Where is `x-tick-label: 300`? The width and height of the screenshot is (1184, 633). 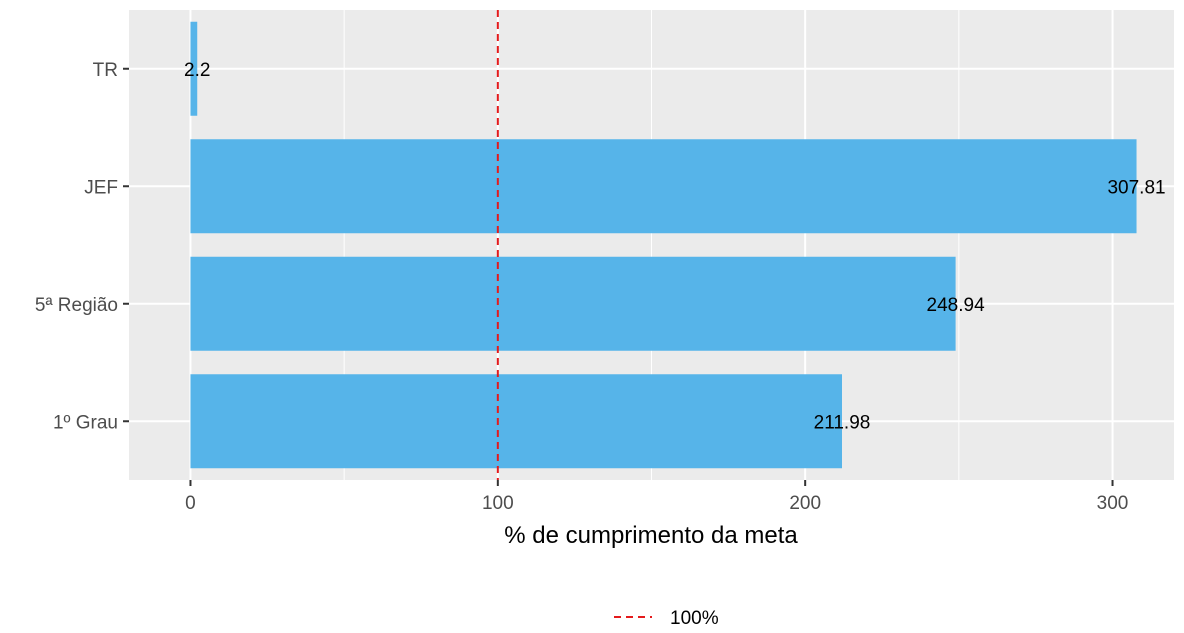
x-tick-label: 300 is located at coordinates (1113, 503).